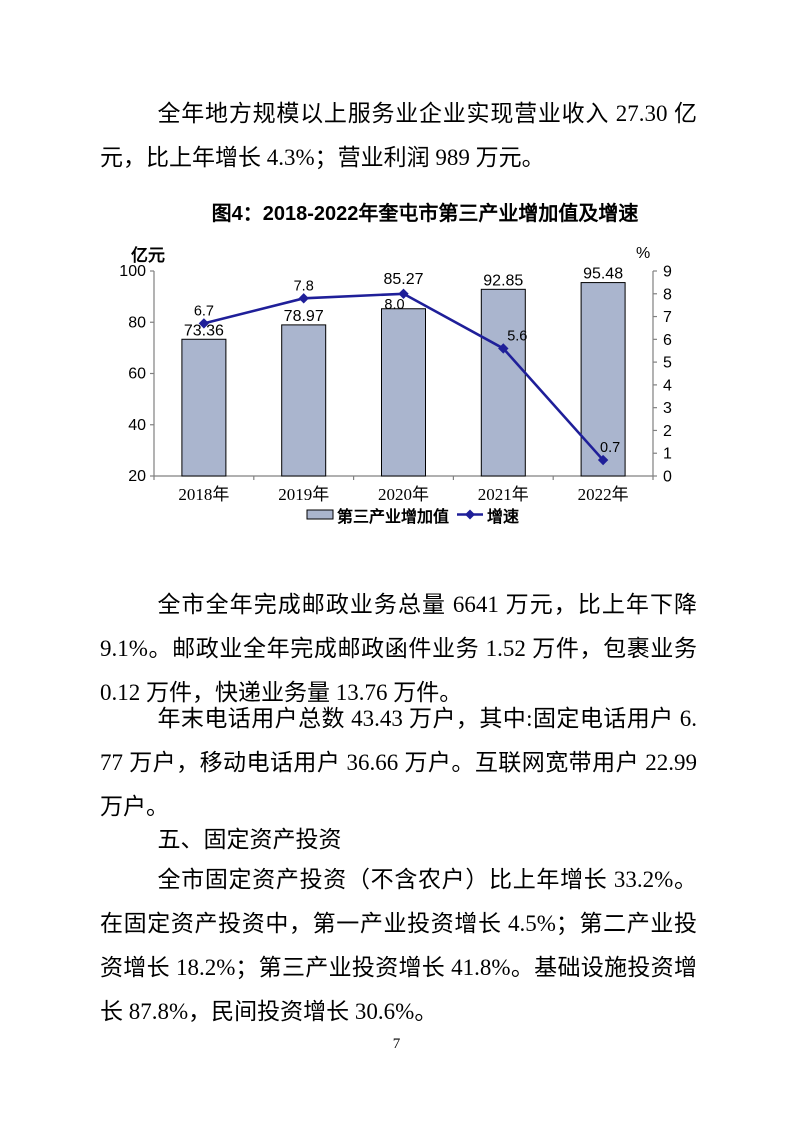 The width and height of the screenshot is (793, 1122). Describe the element at coordinates (204, 330) in the screenshot. I see `bar-value-label: 73.36` at that location.